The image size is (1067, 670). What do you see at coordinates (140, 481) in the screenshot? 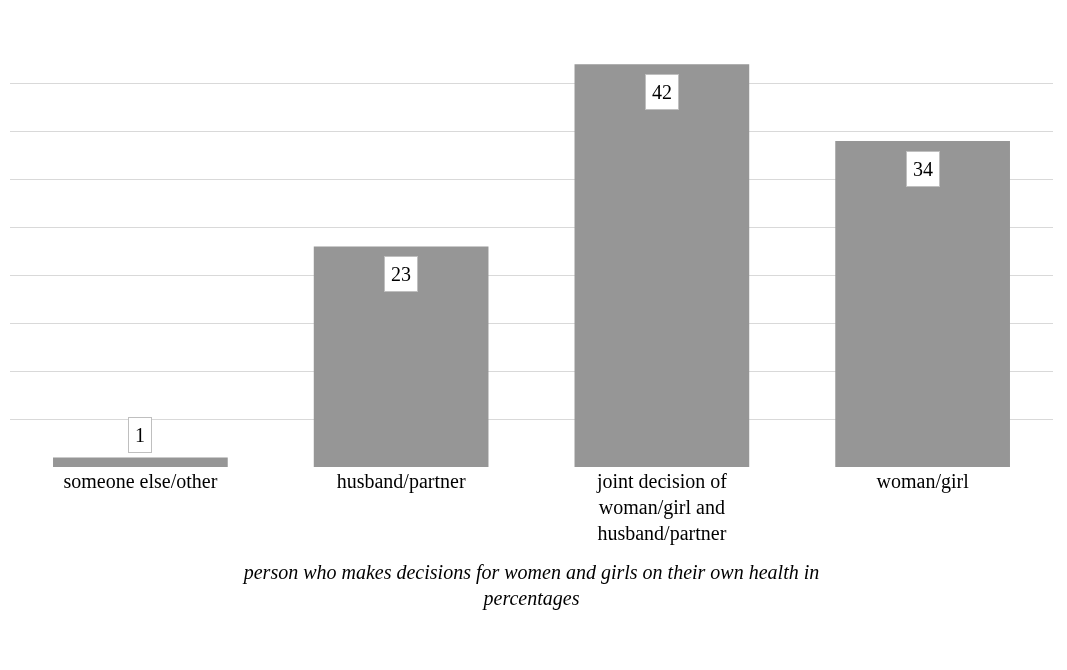
I see `x-tick-label: someone else/other` at bounding box center [140, 481].